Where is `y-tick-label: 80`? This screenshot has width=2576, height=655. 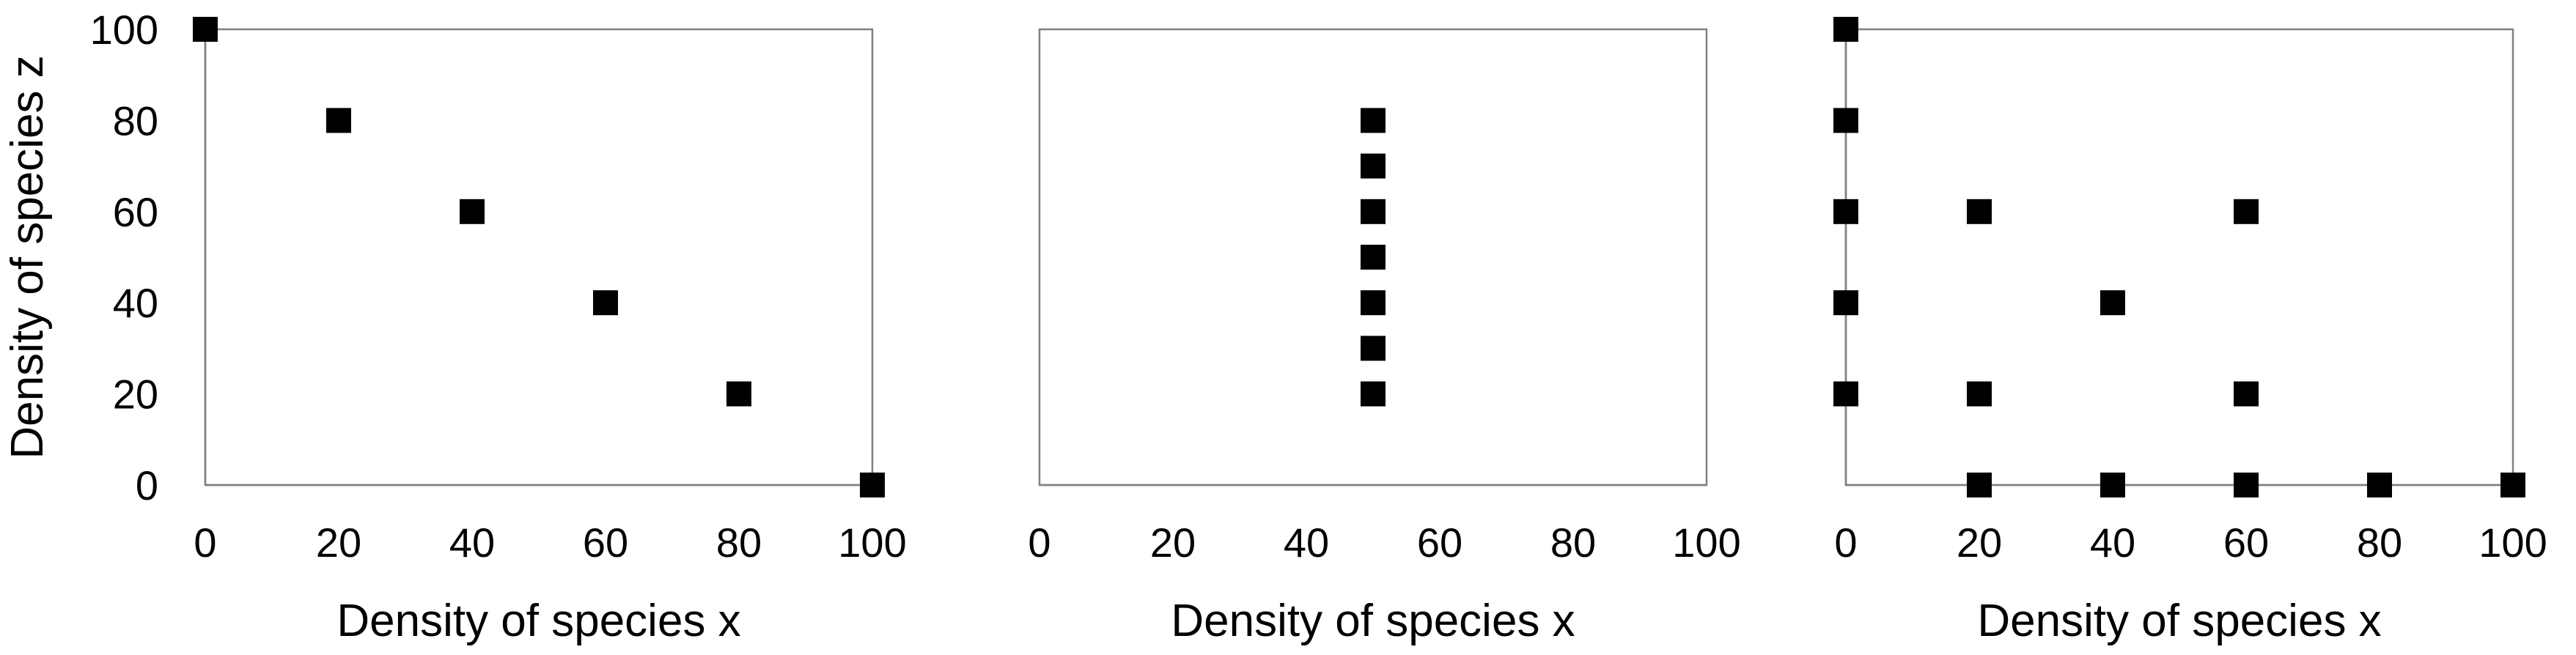 y-tick-label: 80 is located at coordinates (135, 120).